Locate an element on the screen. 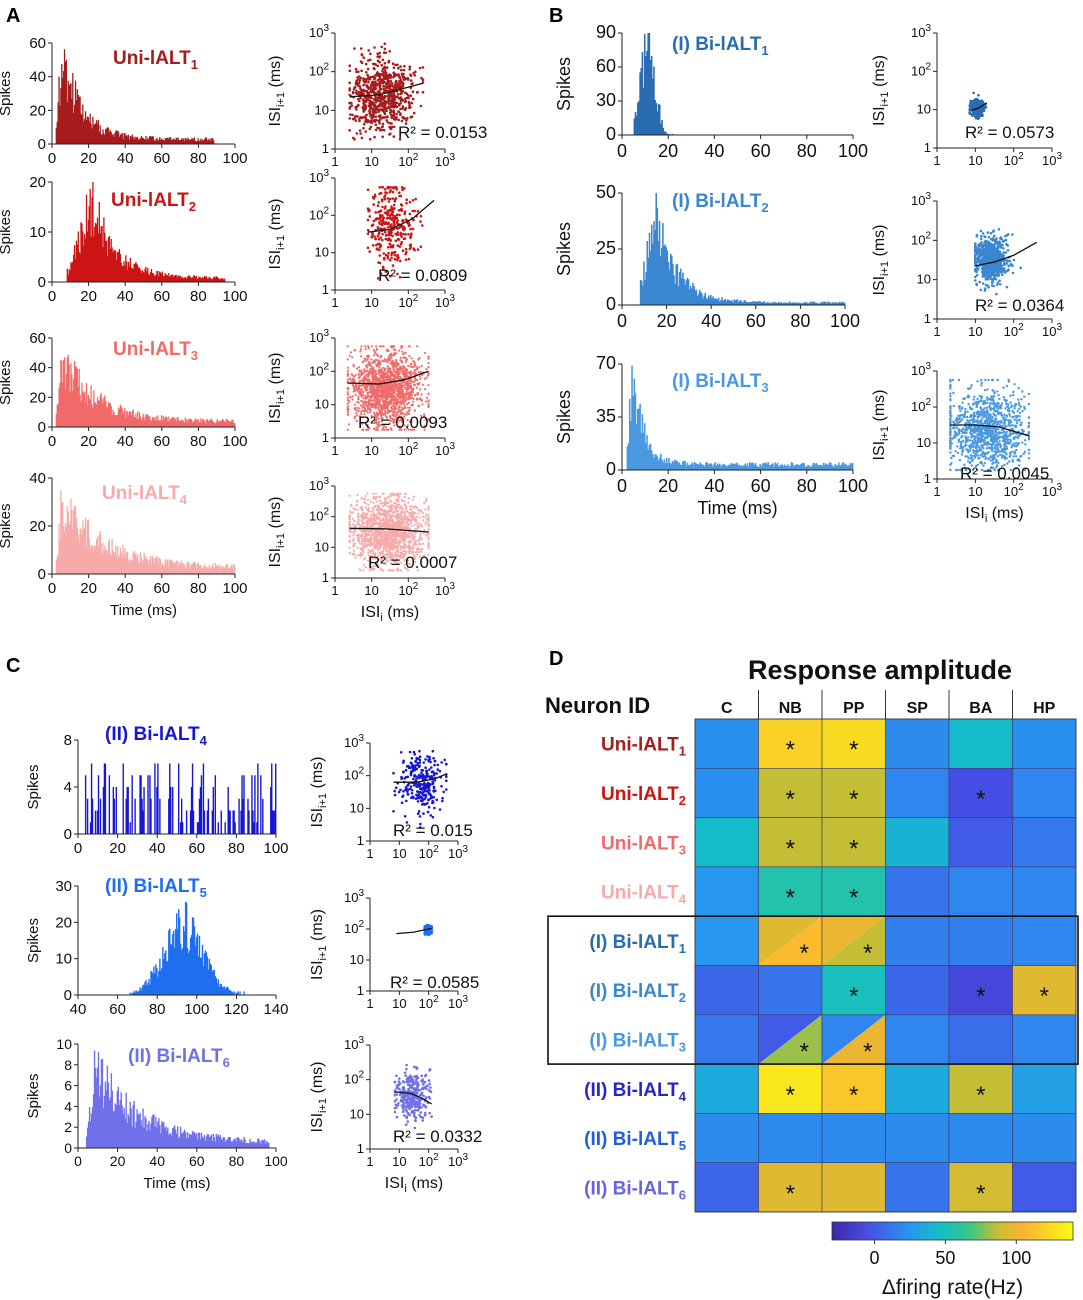  r-squared-label: R² = 0.0093 is located at coordinates (402, 422).